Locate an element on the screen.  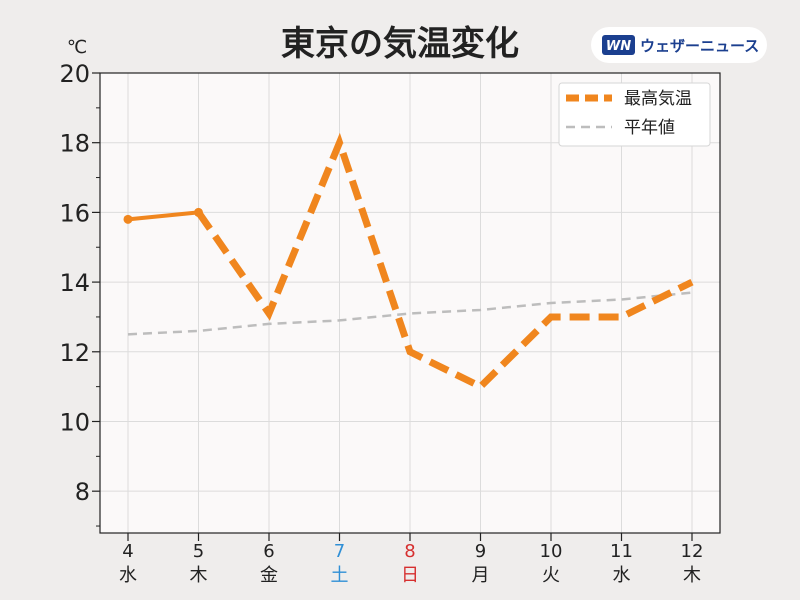
brand-mark-text: WN is located at coordinates (618, 46).